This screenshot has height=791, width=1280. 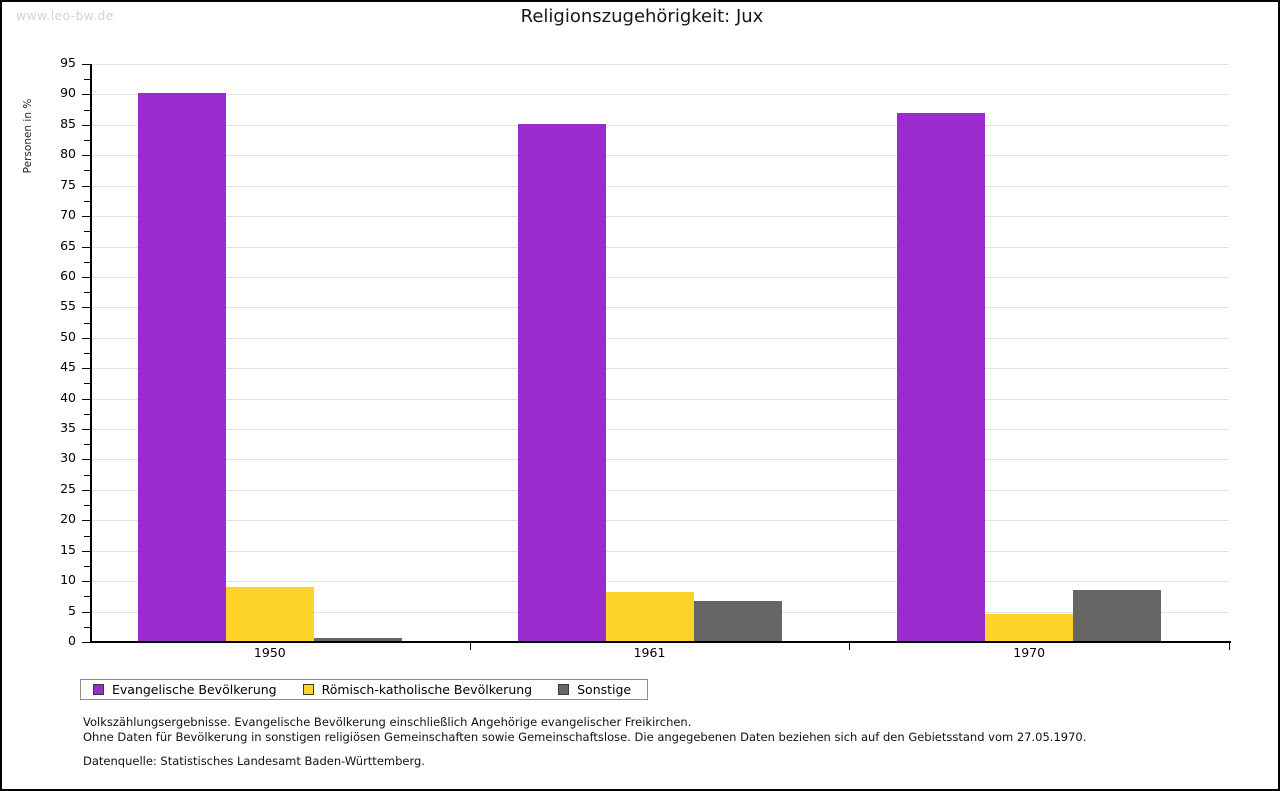 What do you see at coordinates (91, 353) in the screenshot?
I see `y-axis-line` at bounding box center [91, 353].